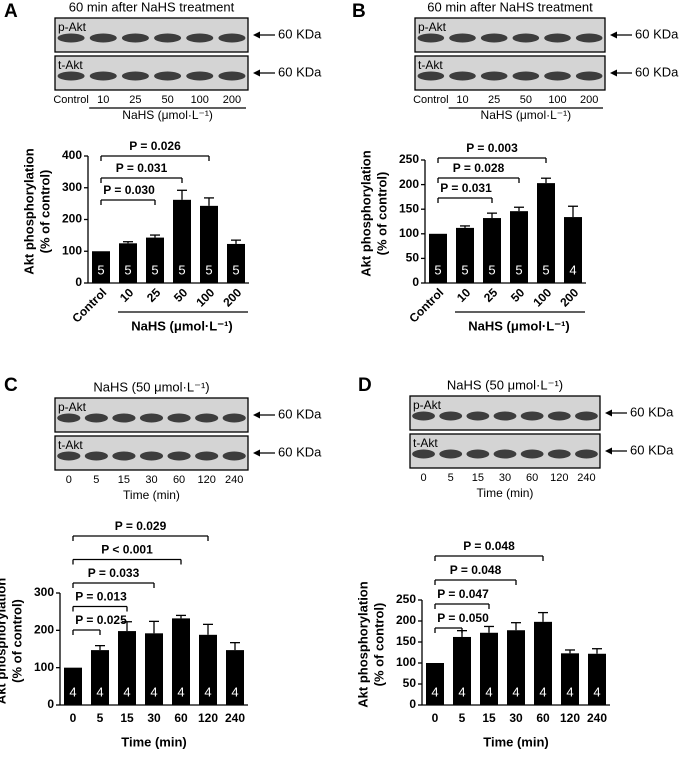 The height and width of the screenshot is (757, 688). What do you see at coordinates (510, 35) in the screenshot?
I see `blot-strip` at bounding box center [510, 35].